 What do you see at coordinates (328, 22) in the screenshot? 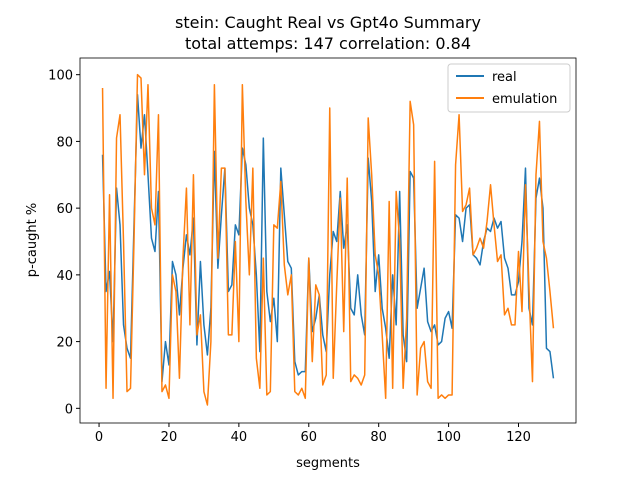
I see `chart-title: stein: Caught Real vs Gpt4o Summary` at bounding box center [328, 22].